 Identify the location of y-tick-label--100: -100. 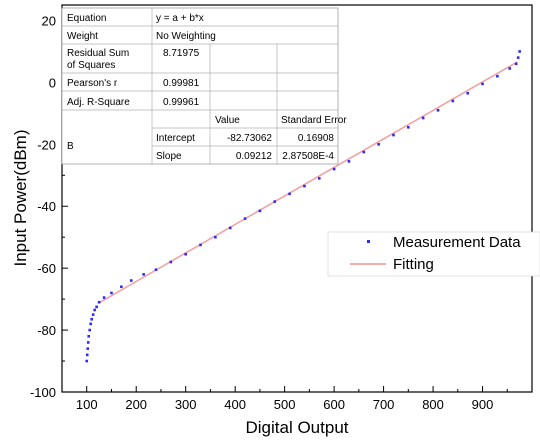
(43, 392).